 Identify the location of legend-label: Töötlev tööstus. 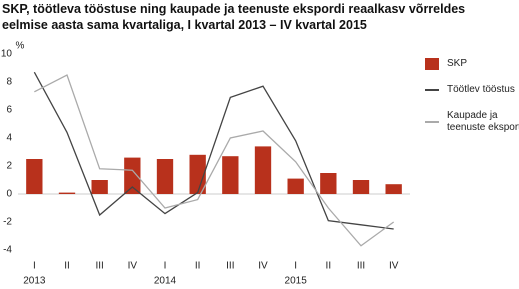
(481, 89).